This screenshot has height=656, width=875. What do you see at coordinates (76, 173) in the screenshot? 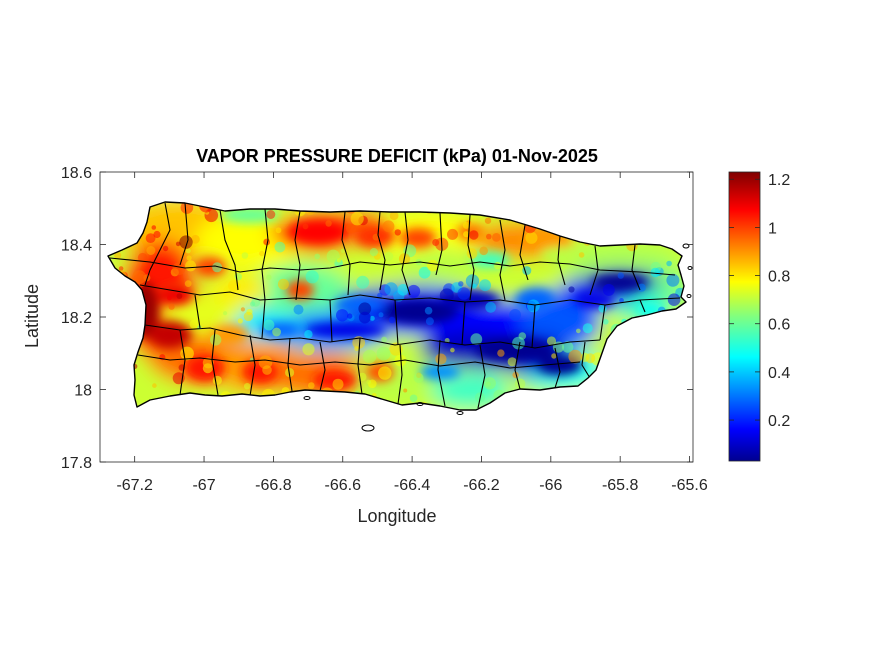
I see `y-tick-label: 18.6` at bounding box center [76, 173].